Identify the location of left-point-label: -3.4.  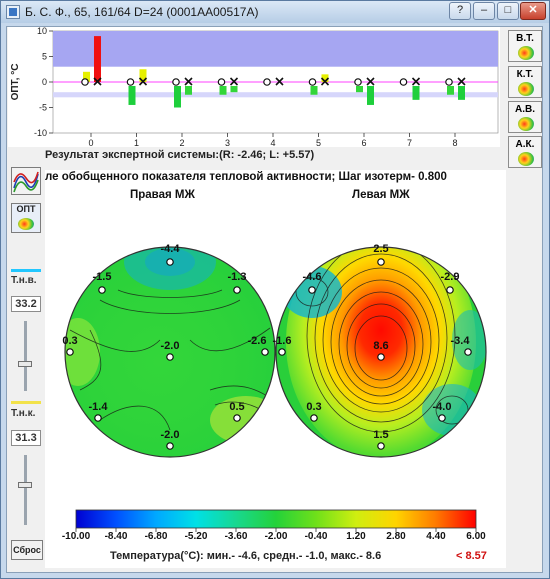
(461, 341).